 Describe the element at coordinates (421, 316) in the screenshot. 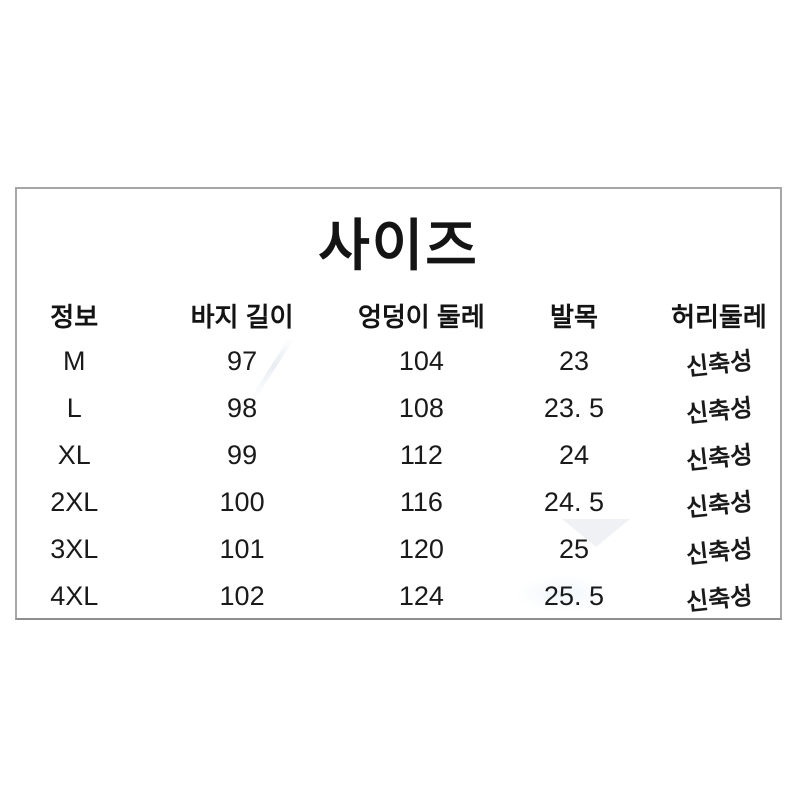

I see `column-header-hip: 엉덩이 둘레` at that location.